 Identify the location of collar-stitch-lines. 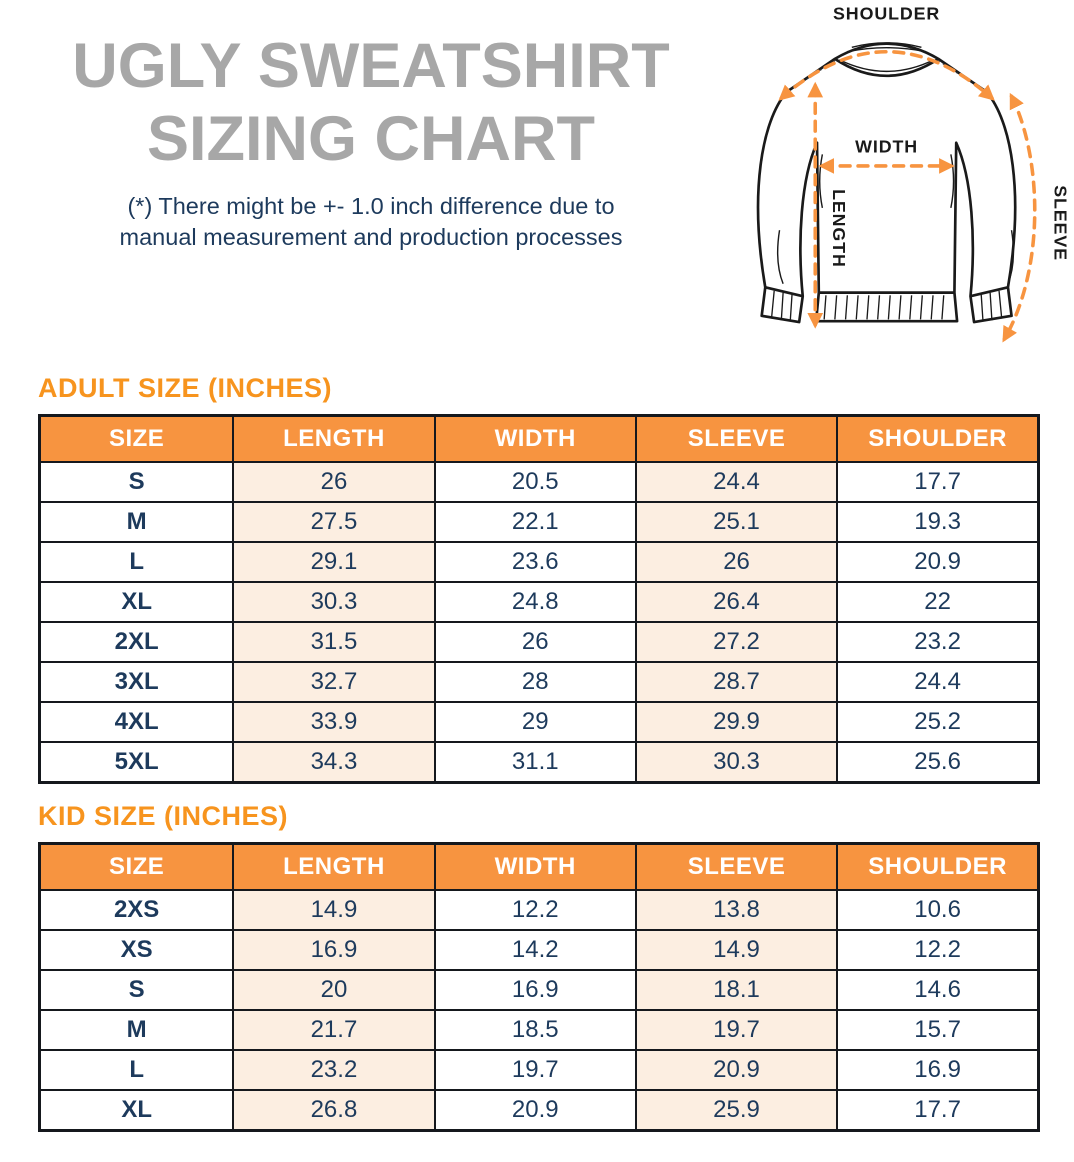
(887, 47).